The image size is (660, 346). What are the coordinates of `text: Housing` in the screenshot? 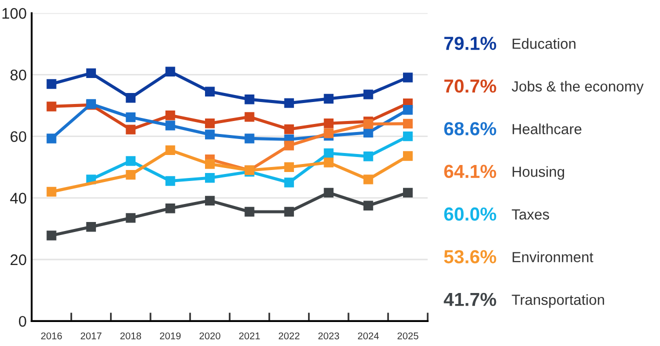 It's located at (538, 173).